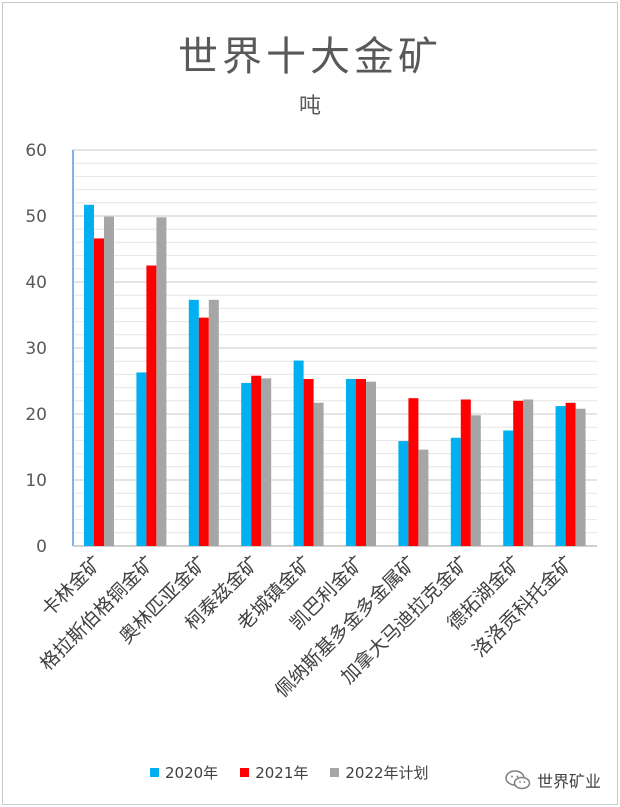  Describe the element at coordinates (518, 780) in the screenshot. I see `wechat-icon` at that location.